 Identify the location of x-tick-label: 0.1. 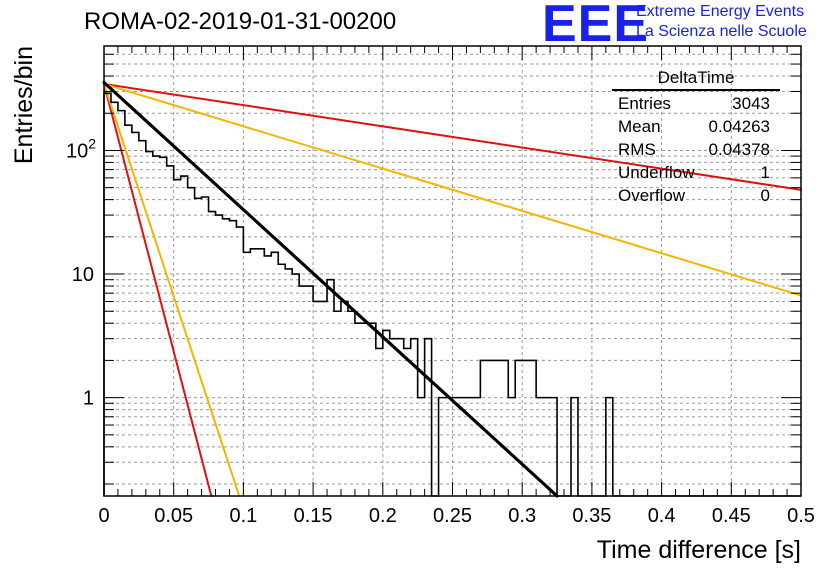
(243, 516).